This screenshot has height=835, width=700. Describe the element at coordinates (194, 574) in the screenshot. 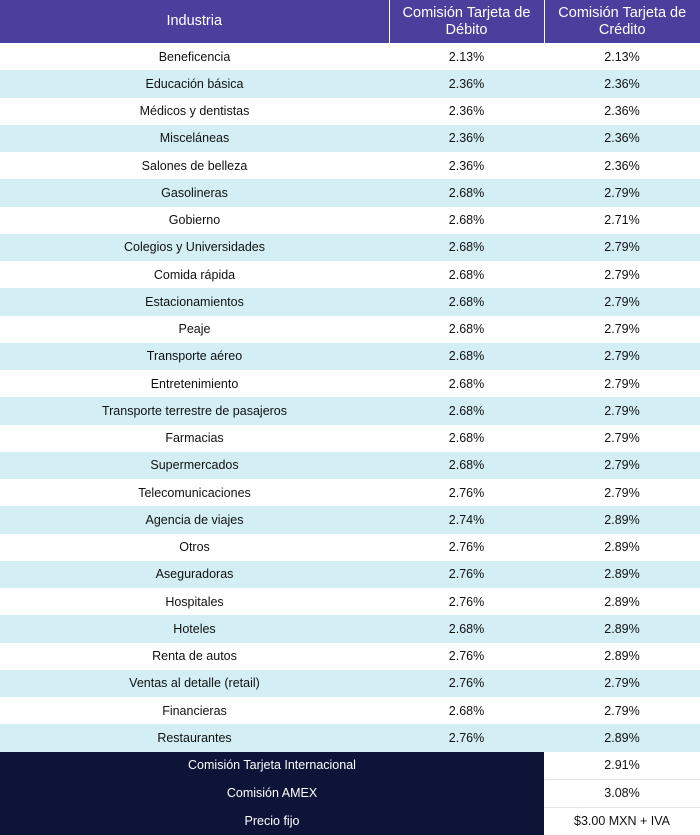

I see `industry-cell: Aseguradoras` at that location.